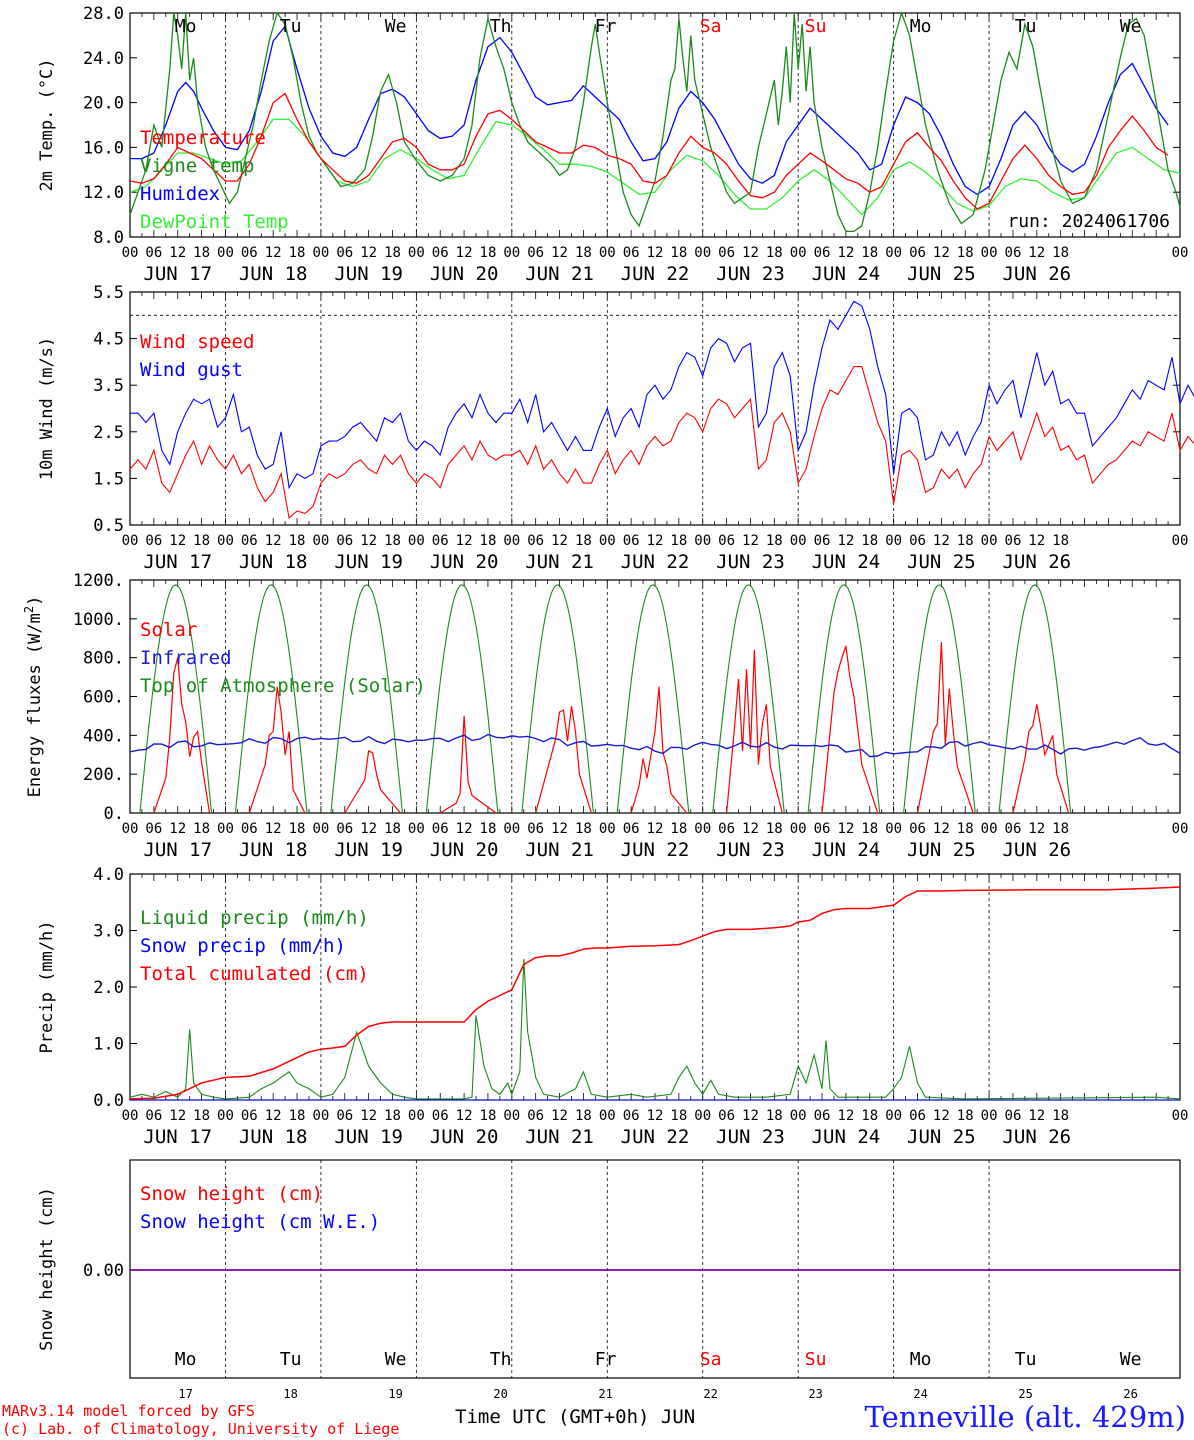 This screenshot has height=1440, width=1194. What do you see at coordinates (368, 850) in the screenshot?
I see `date-label: JUN 19` at bounding box center [368, 850].